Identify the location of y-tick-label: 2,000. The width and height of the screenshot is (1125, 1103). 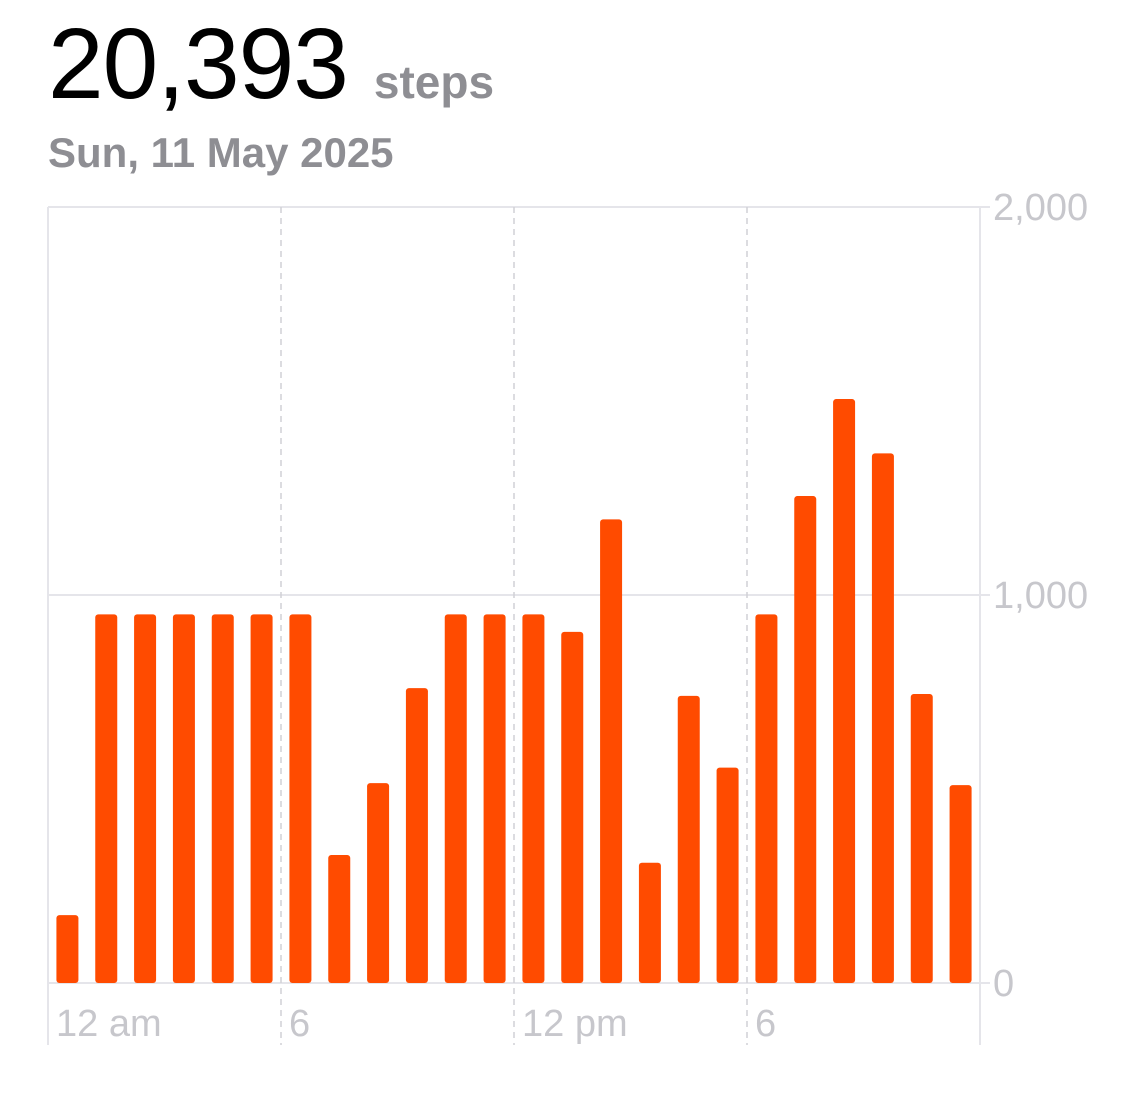
(1040, 208).